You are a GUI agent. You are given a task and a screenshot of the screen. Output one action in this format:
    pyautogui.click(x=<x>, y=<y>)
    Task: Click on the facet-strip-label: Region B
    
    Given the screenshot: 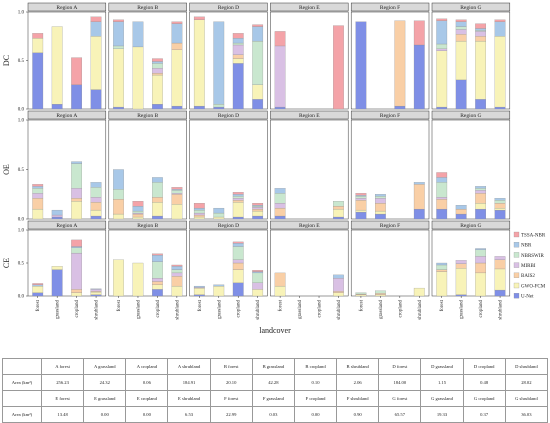 What is the action you would take?
    pyautogui.click(x=147, y=8)
    